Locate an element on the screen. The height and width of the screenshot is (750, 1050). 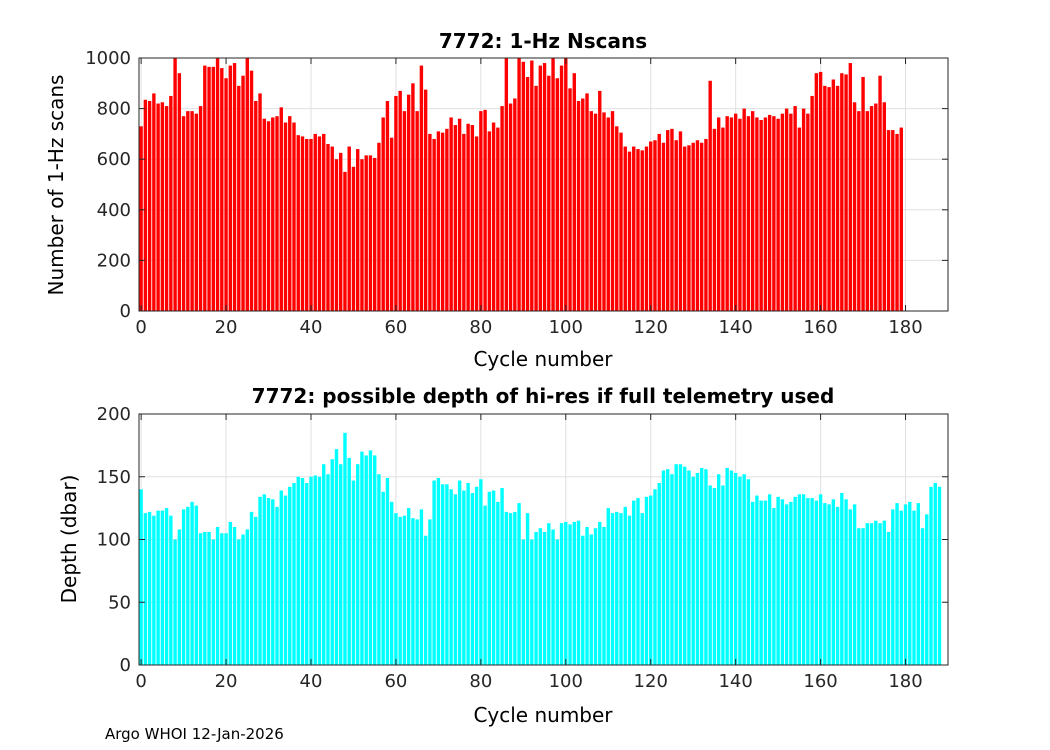
nscans-ytick-label: 400 is located at coordinates (114, 210).